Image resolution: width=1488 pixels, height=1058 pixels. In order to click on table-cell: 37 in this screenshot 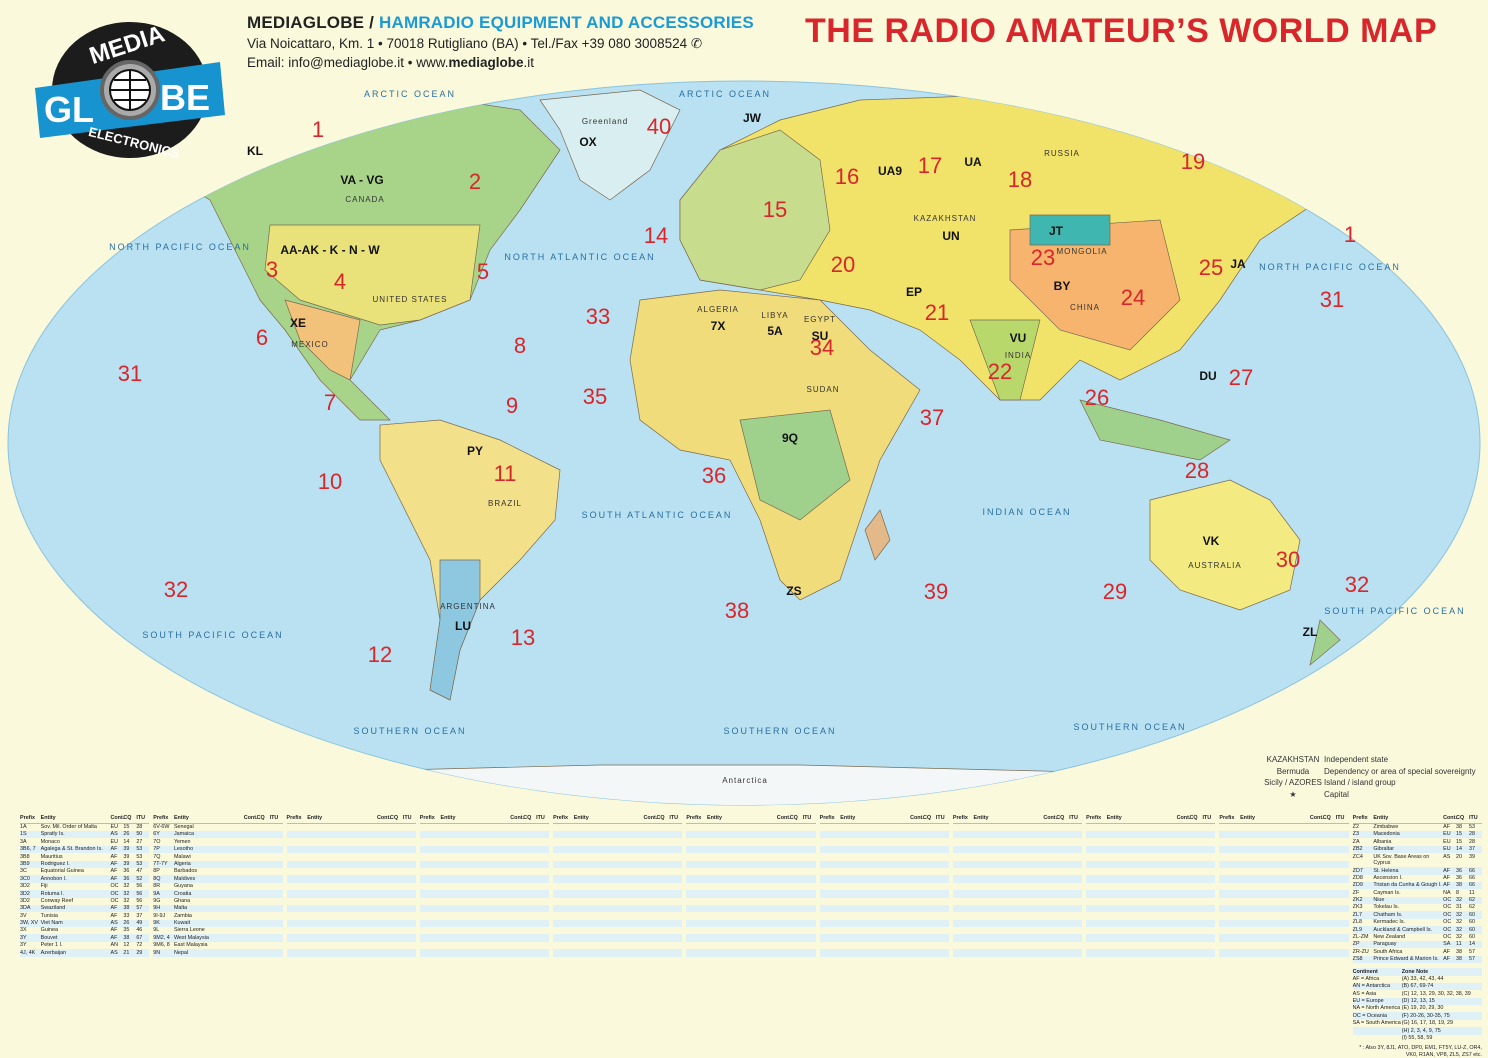, I will do `click(139, 915)`.